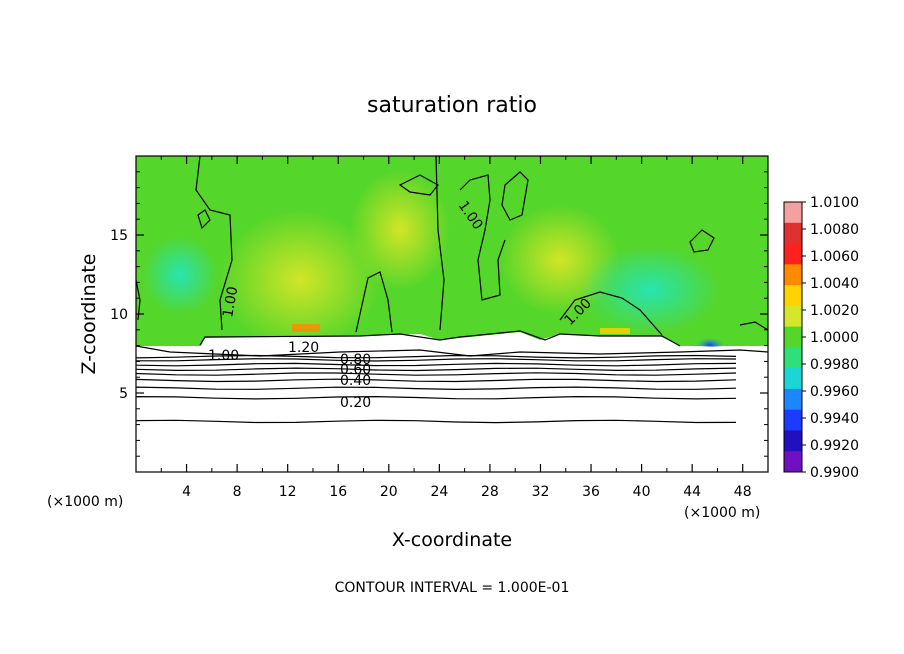 This screenshot has width=904, height=654. I want to click on contour-label: 0.40, so click(355, 381).